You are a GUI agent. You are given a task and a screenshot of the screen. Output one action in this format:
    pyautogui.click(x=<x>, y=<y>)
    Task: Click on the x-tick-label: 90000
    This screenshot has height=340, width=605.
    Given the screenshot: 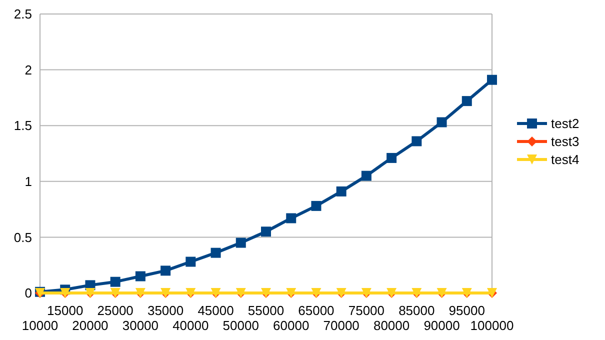 What is the action you would take?
    pyautogui.click(x=442, y=325)
    